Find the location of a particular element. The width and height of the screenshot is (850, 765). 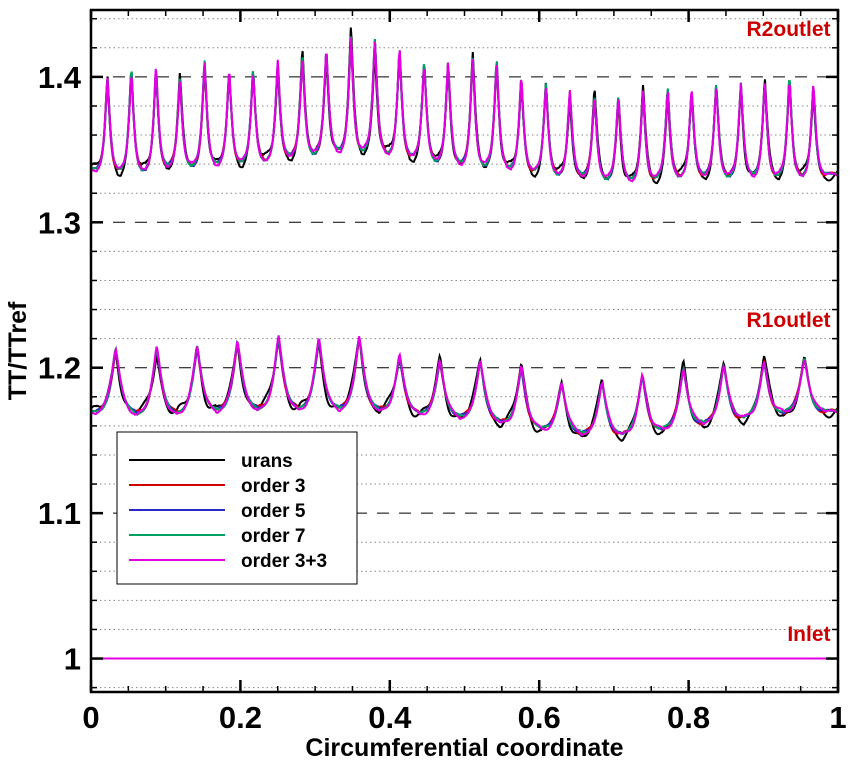

legend-box is located at coordinates (237, 508).